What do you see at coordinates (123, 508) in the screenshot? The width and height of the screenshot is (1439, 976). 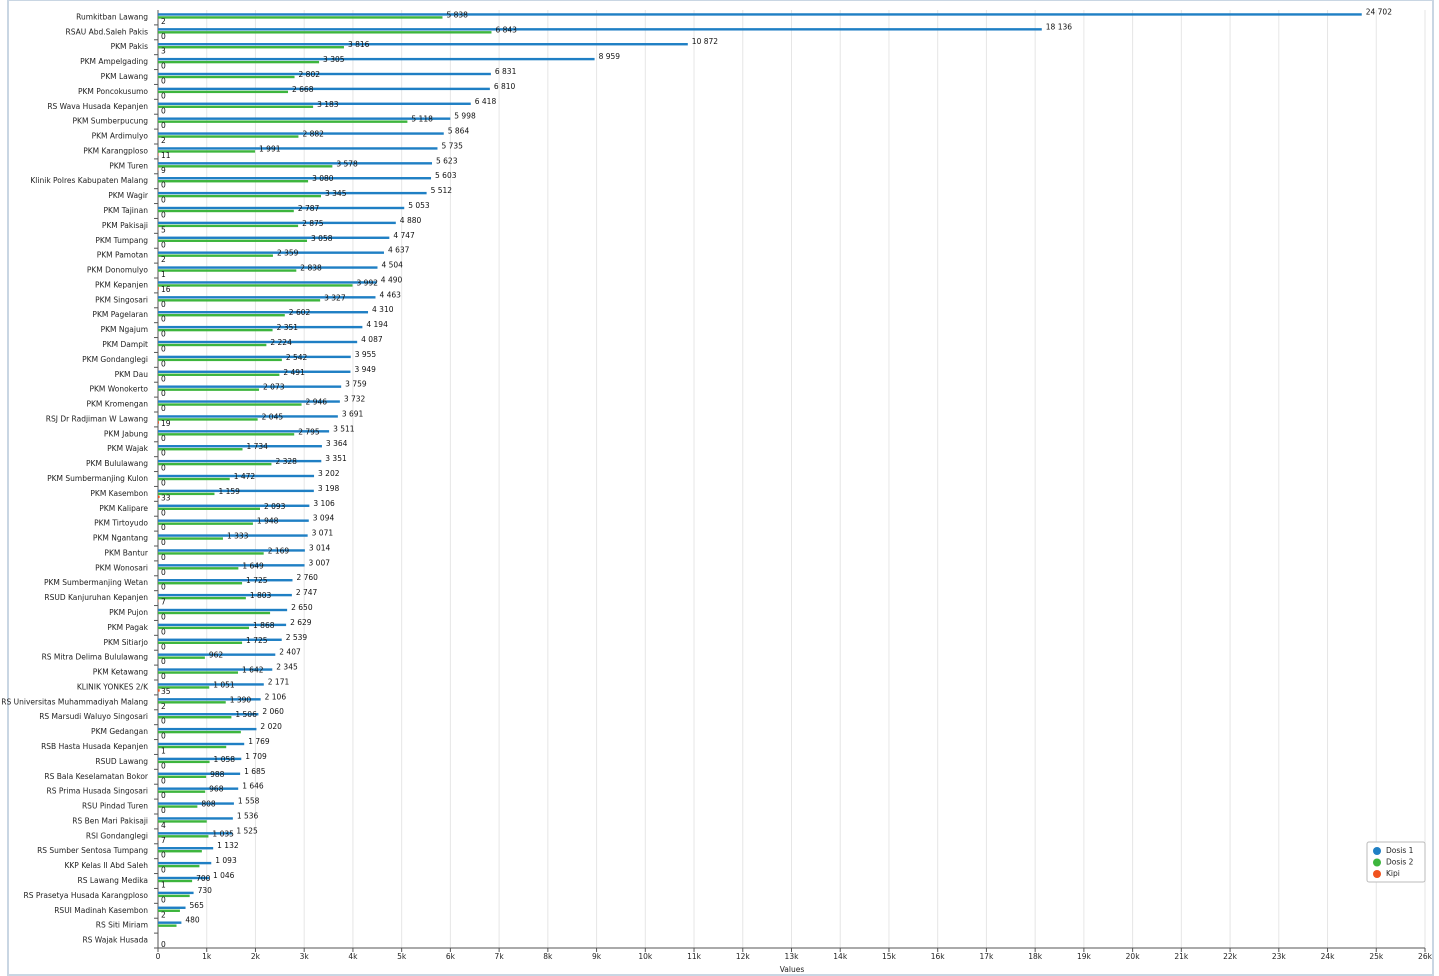 I see `y-tick-label: PKM Kalipare` at bounding box center [123, 508].